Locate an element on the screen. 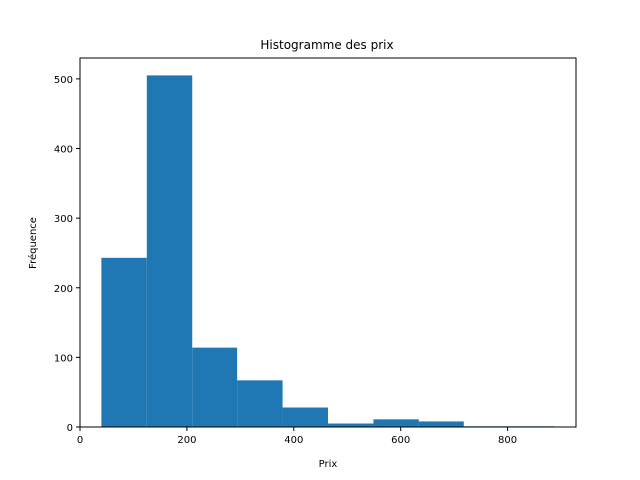 The height and width of the screenshot is (480, 640). x-tick-label-4: 800 is located at coordinates (507, 440).